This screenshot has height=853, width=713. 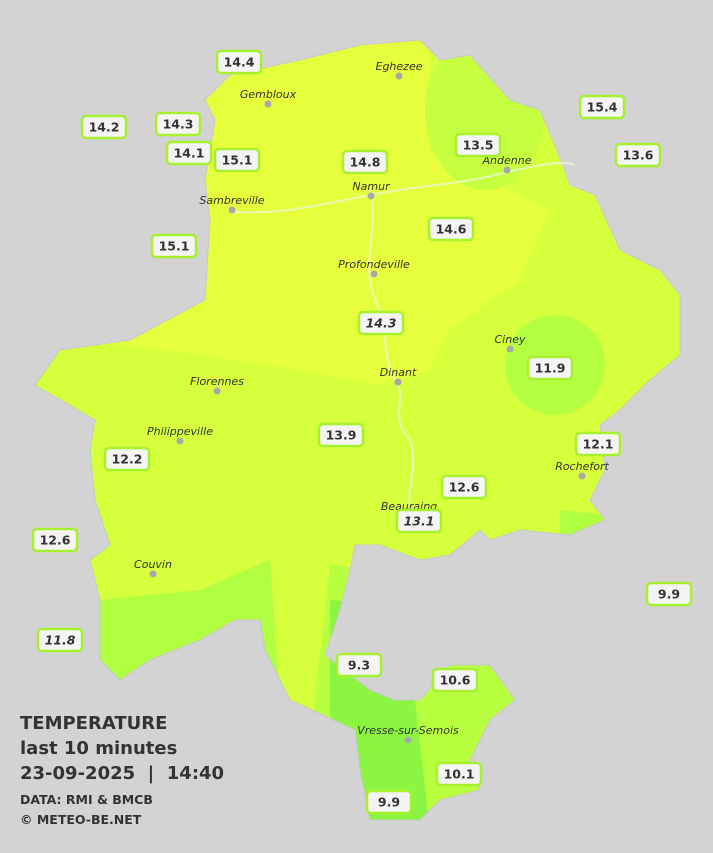 I want to click on station: 14.8, so click(x=365, y=162).